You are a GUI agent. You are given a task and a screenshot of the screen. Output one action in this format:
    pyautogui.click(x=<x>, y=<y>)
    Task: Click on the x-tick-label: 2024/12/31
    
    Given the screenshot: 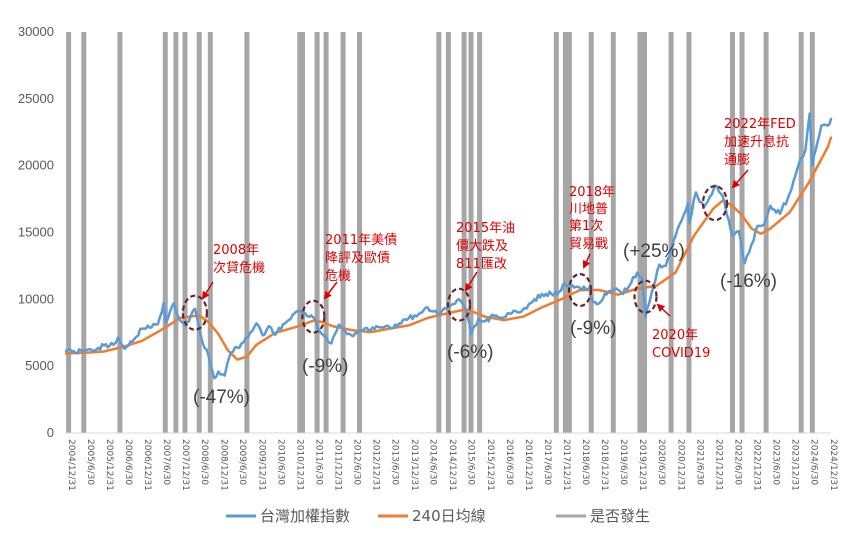 What is the action you would take?
    pyautogui.click(x=833, y=465)
    